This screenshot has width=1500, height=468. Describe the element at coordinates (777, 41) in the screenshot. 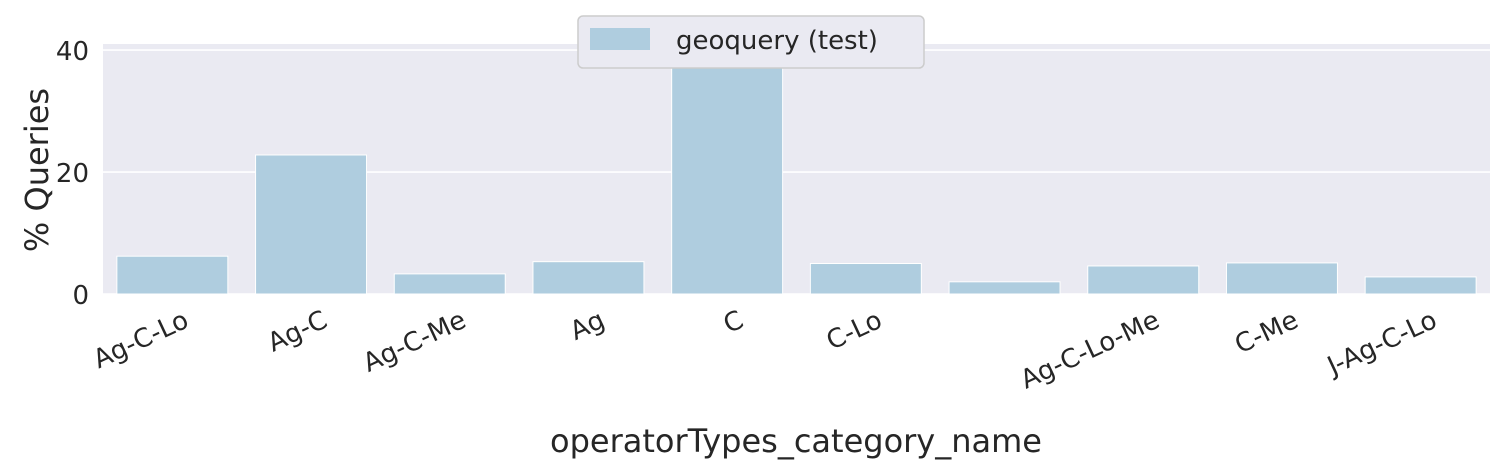

I see `legend-label: geoquery (test)` at that location.